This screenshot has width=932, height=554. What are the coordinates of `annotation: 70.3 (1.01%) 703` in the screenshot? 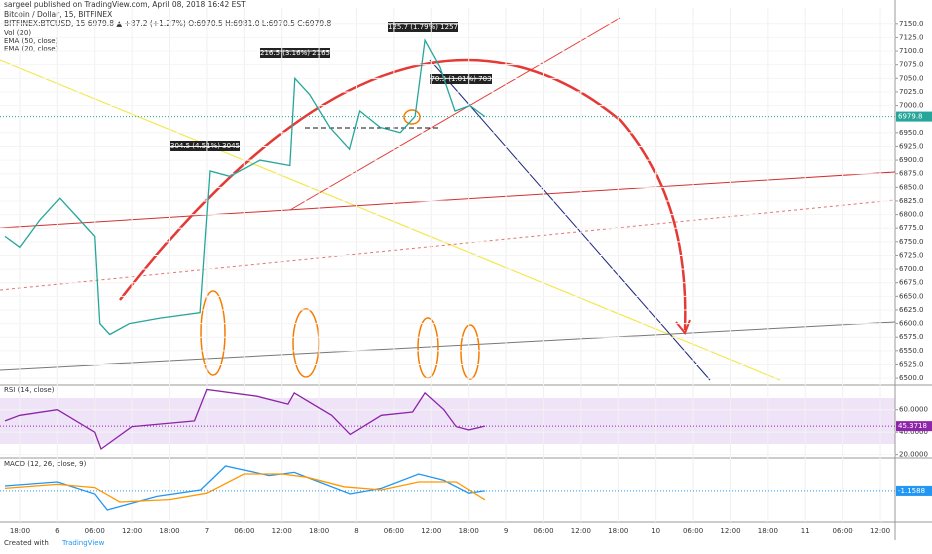 It's located at (460, 79).